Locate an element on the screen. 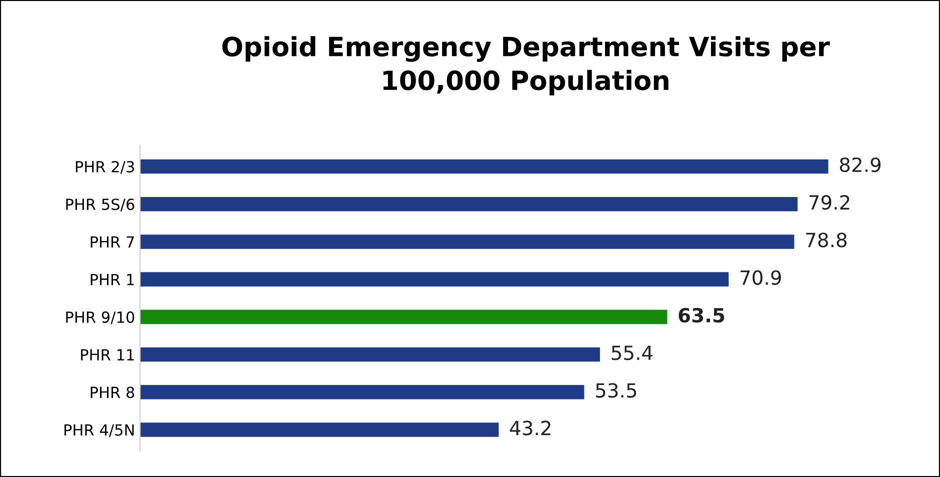 The image size is (940, 477). y-tick-label: PHR 5S/6 is located at coordinates (100, 205).